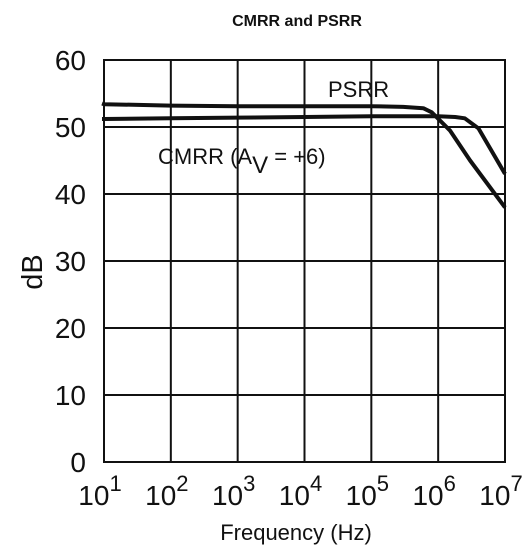  Describe the element at coordinates (297, 21) in the screenshot. I see `chart-title: CMRR and PSRR` at that location.